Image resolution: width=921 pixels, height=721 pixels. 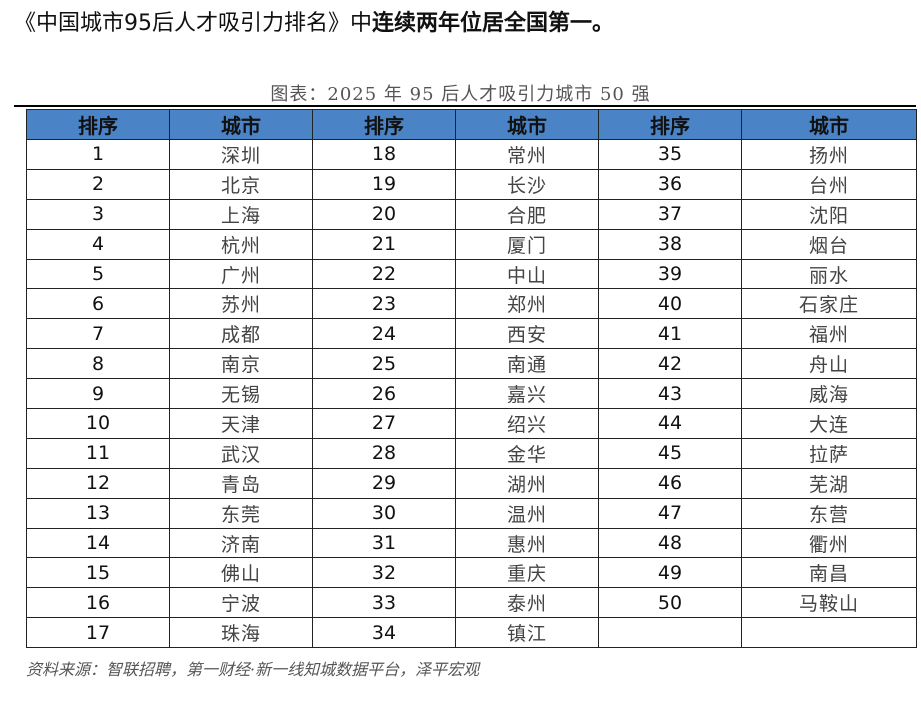 What do you see at coordinates (670, 394) in the screenshot?
I see `rank-cell: 43` at bounding box center [670, 394].